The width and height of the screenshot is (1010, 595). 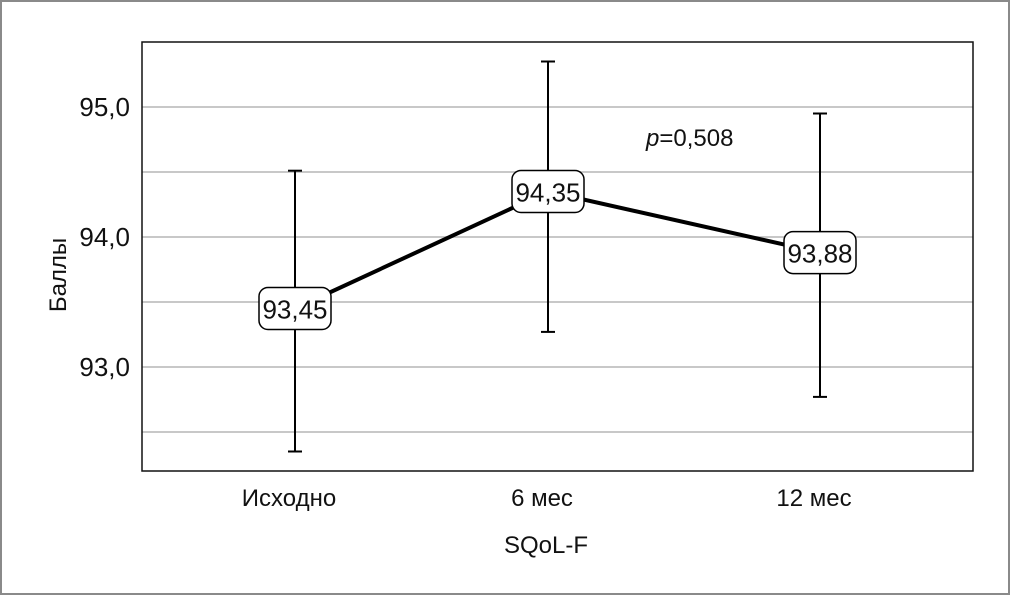 What do you see at coordinates (696, 138) in the screenshot?
I see `p-value: =0,508` at bounding box center [696, 138].